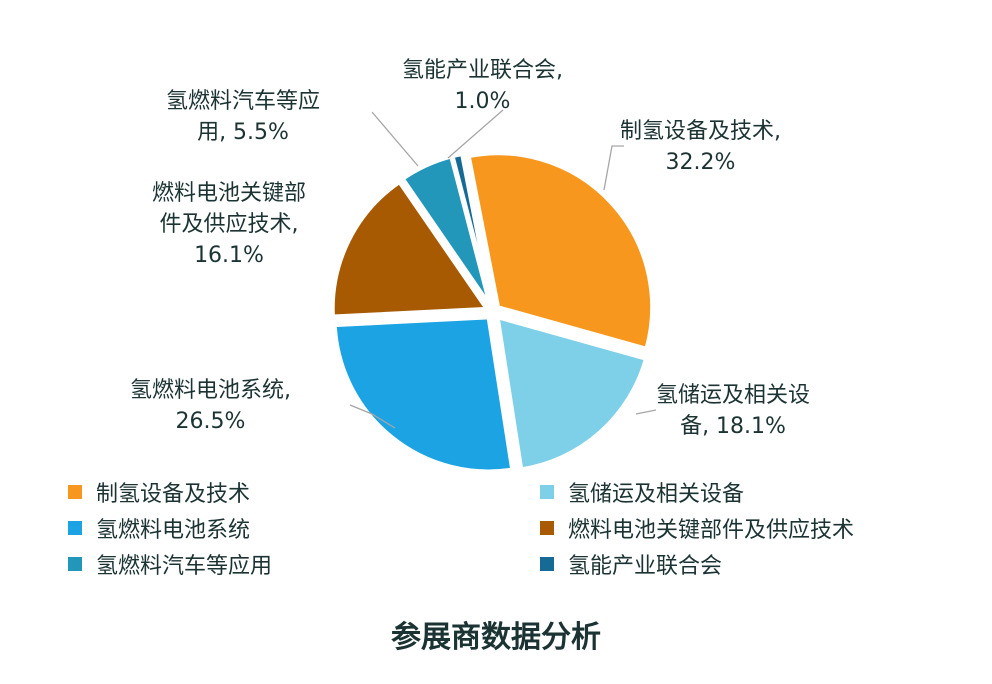 The height and width of the screenshot is (684, 992). What do you see at coordinates (700, 147) in the screenshot?
I see `data-label-0: 制氢设备及技术, 32.2%` at bounding box center [700, 147].